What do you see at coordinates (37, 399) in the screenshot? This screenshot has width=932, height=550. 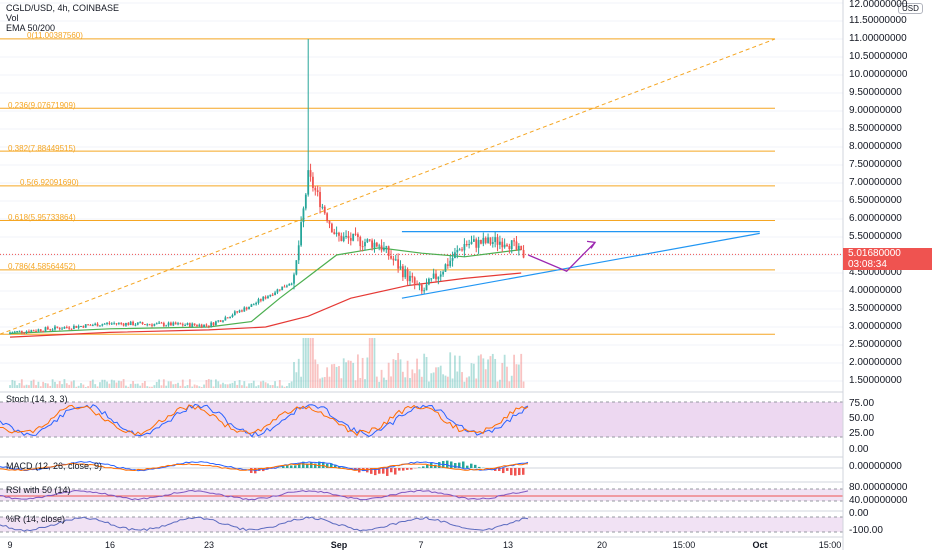 I see `stoch-legend: Stoch (14, 3, 3)` at bounding box center [37, 399].